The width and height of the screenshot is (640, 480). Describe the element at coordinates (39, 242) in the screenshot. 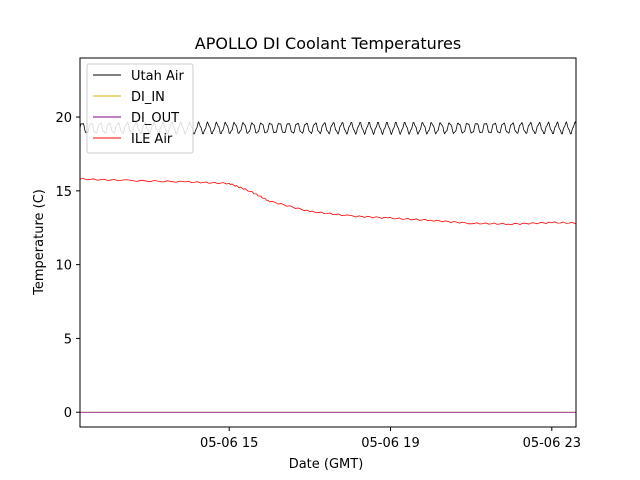

I see `y-axis-label: Temperature (C)` at that location.